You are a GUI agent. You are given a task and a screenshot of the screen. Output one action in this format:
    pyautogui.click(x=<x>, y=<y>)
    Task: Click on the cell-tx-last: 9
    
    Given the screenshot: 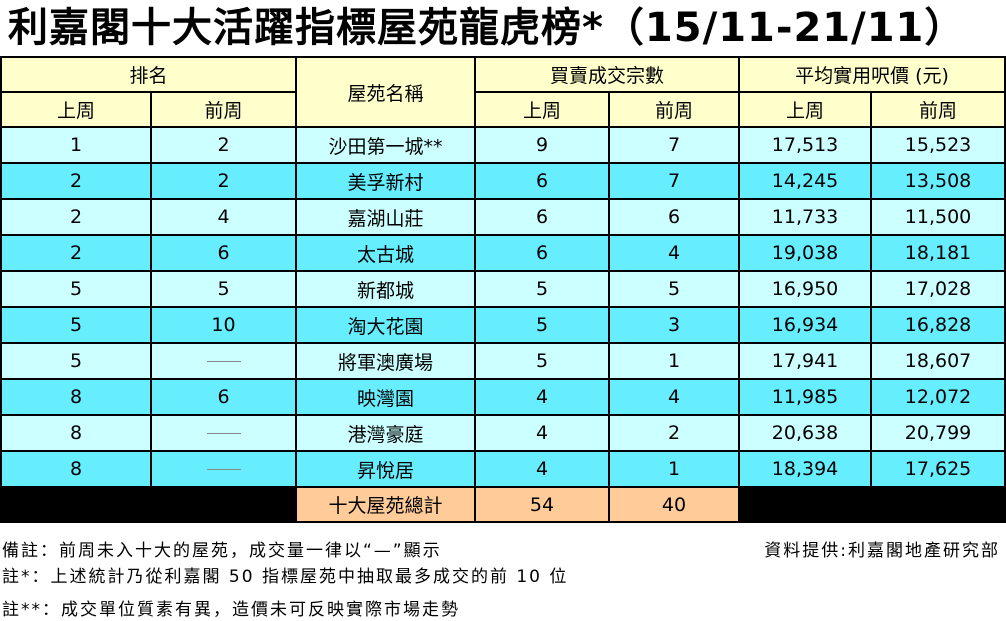 What is the action you would take?
    pyautogui.click(x=542, y=145)
    